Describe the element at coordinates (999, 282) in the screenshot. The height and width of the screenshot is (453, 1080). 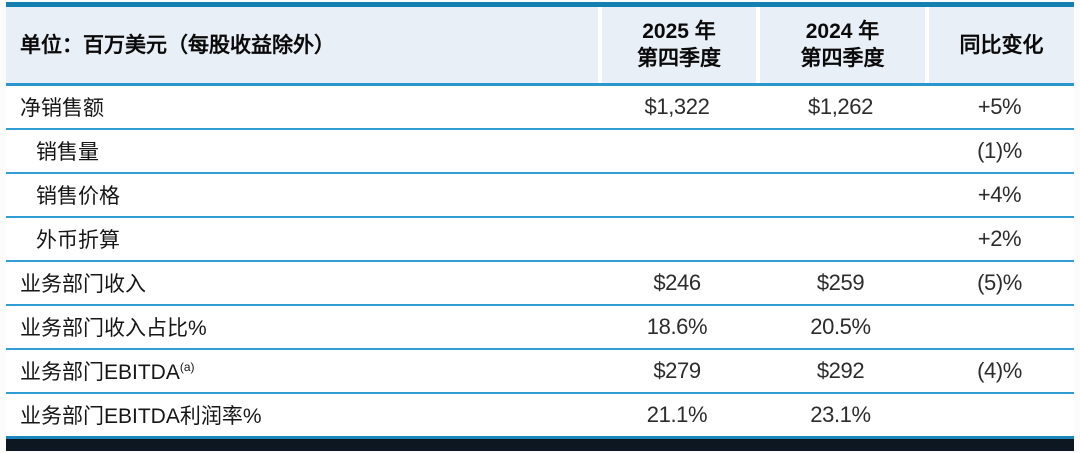
I see `value-yoy-change: (5)%` at that location.